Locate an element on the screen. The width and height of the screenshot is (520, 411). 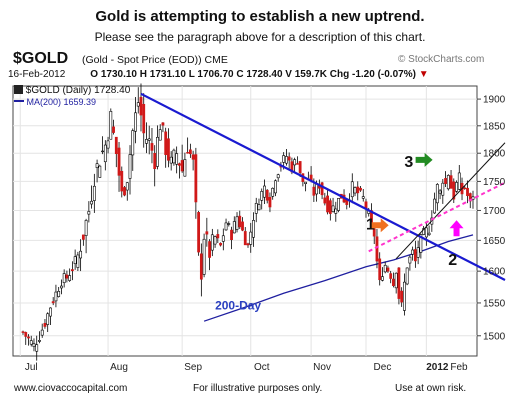
open-value: O 1730.10 is located at coordinates (113, 74).